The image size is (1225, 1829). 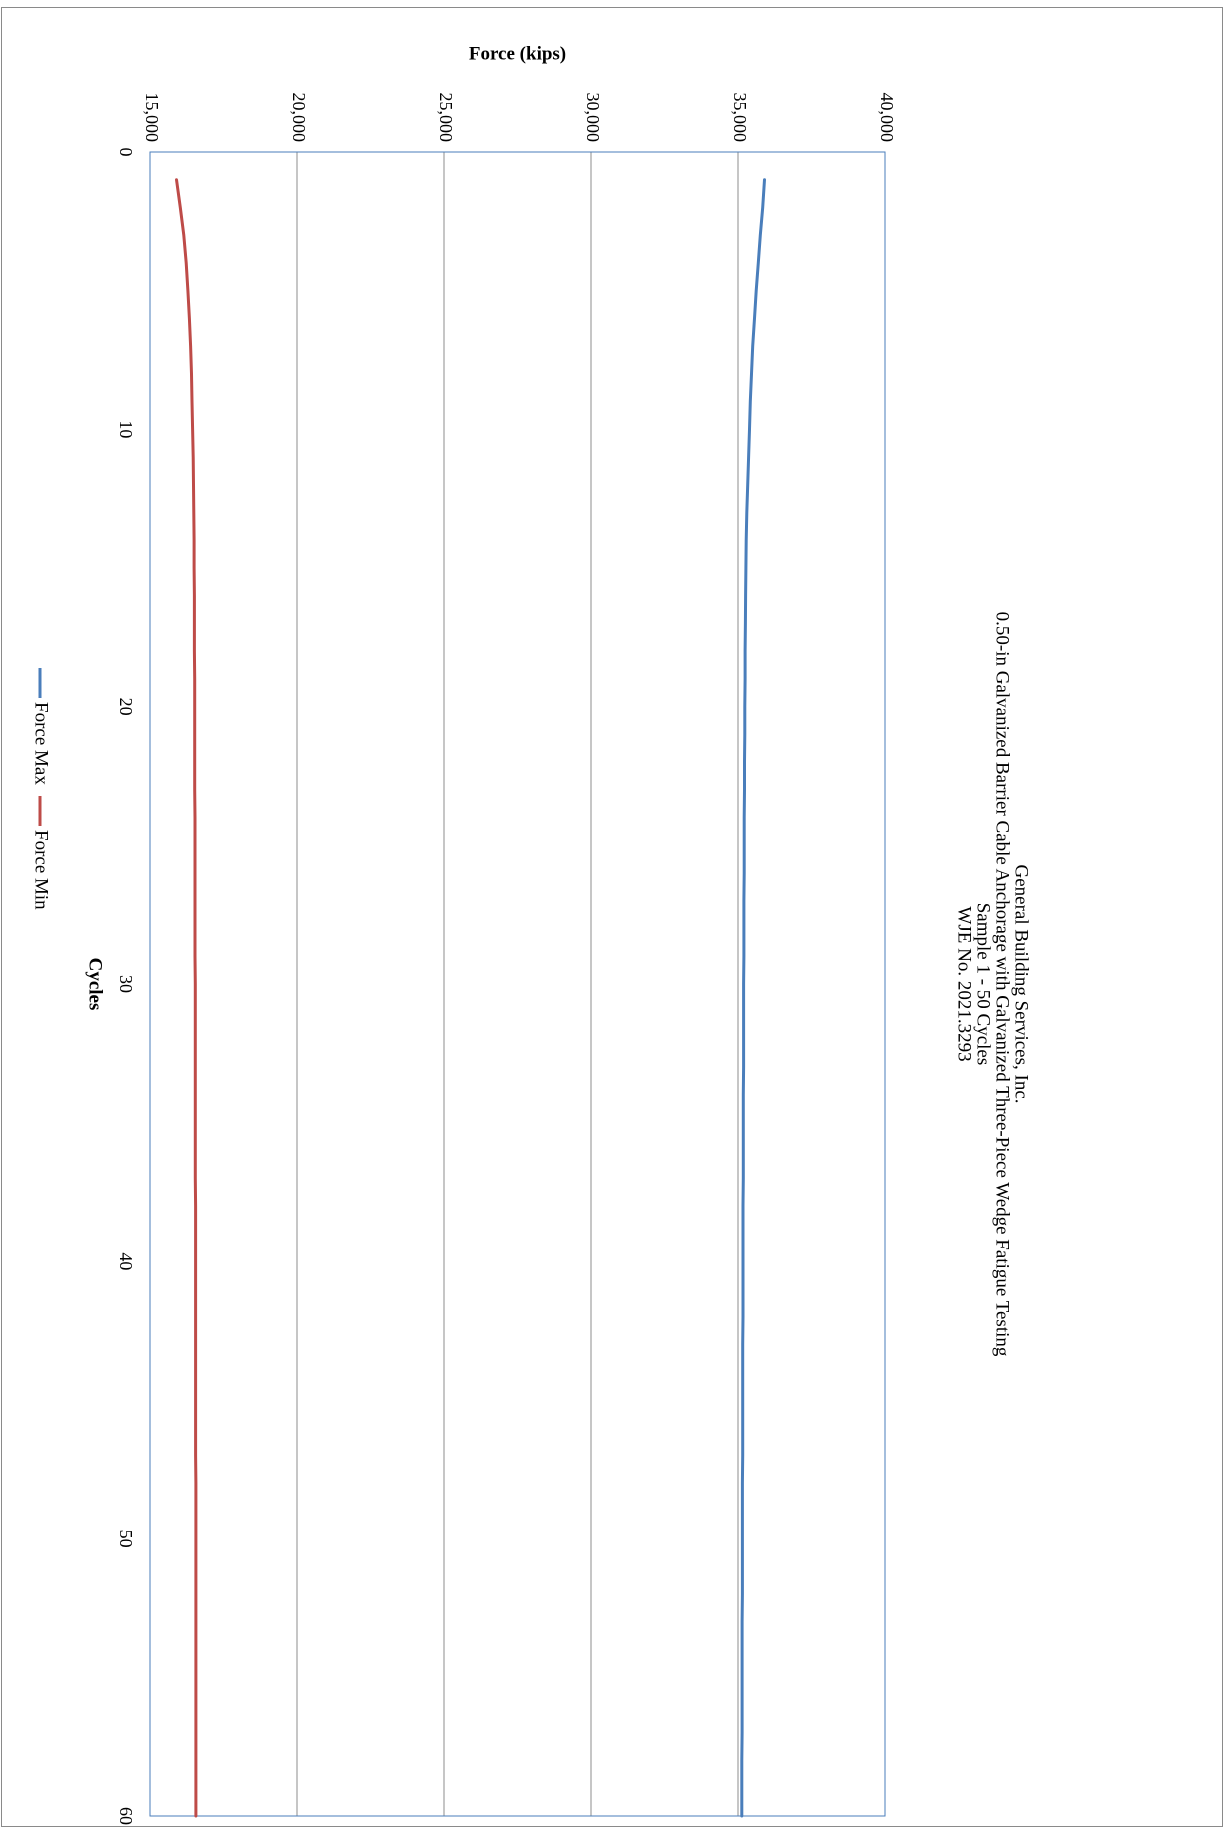 What do you see at coordinates (887, 118) in the screenshot?
I see `force-tick-label: 40,000` at bounding box center [887, 118].